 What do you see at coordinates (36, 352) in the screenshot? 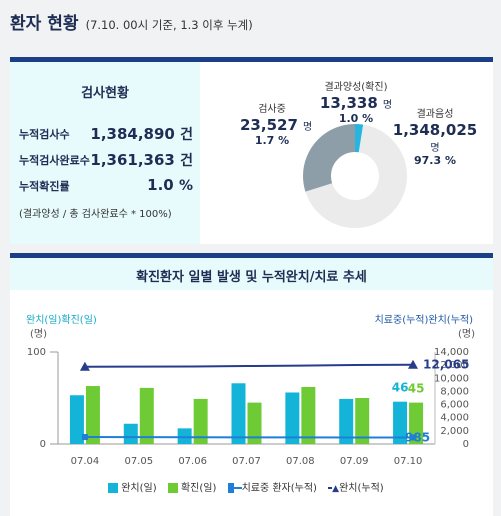
I see `left-tick-label: 100` at bounding box center [36, 352].